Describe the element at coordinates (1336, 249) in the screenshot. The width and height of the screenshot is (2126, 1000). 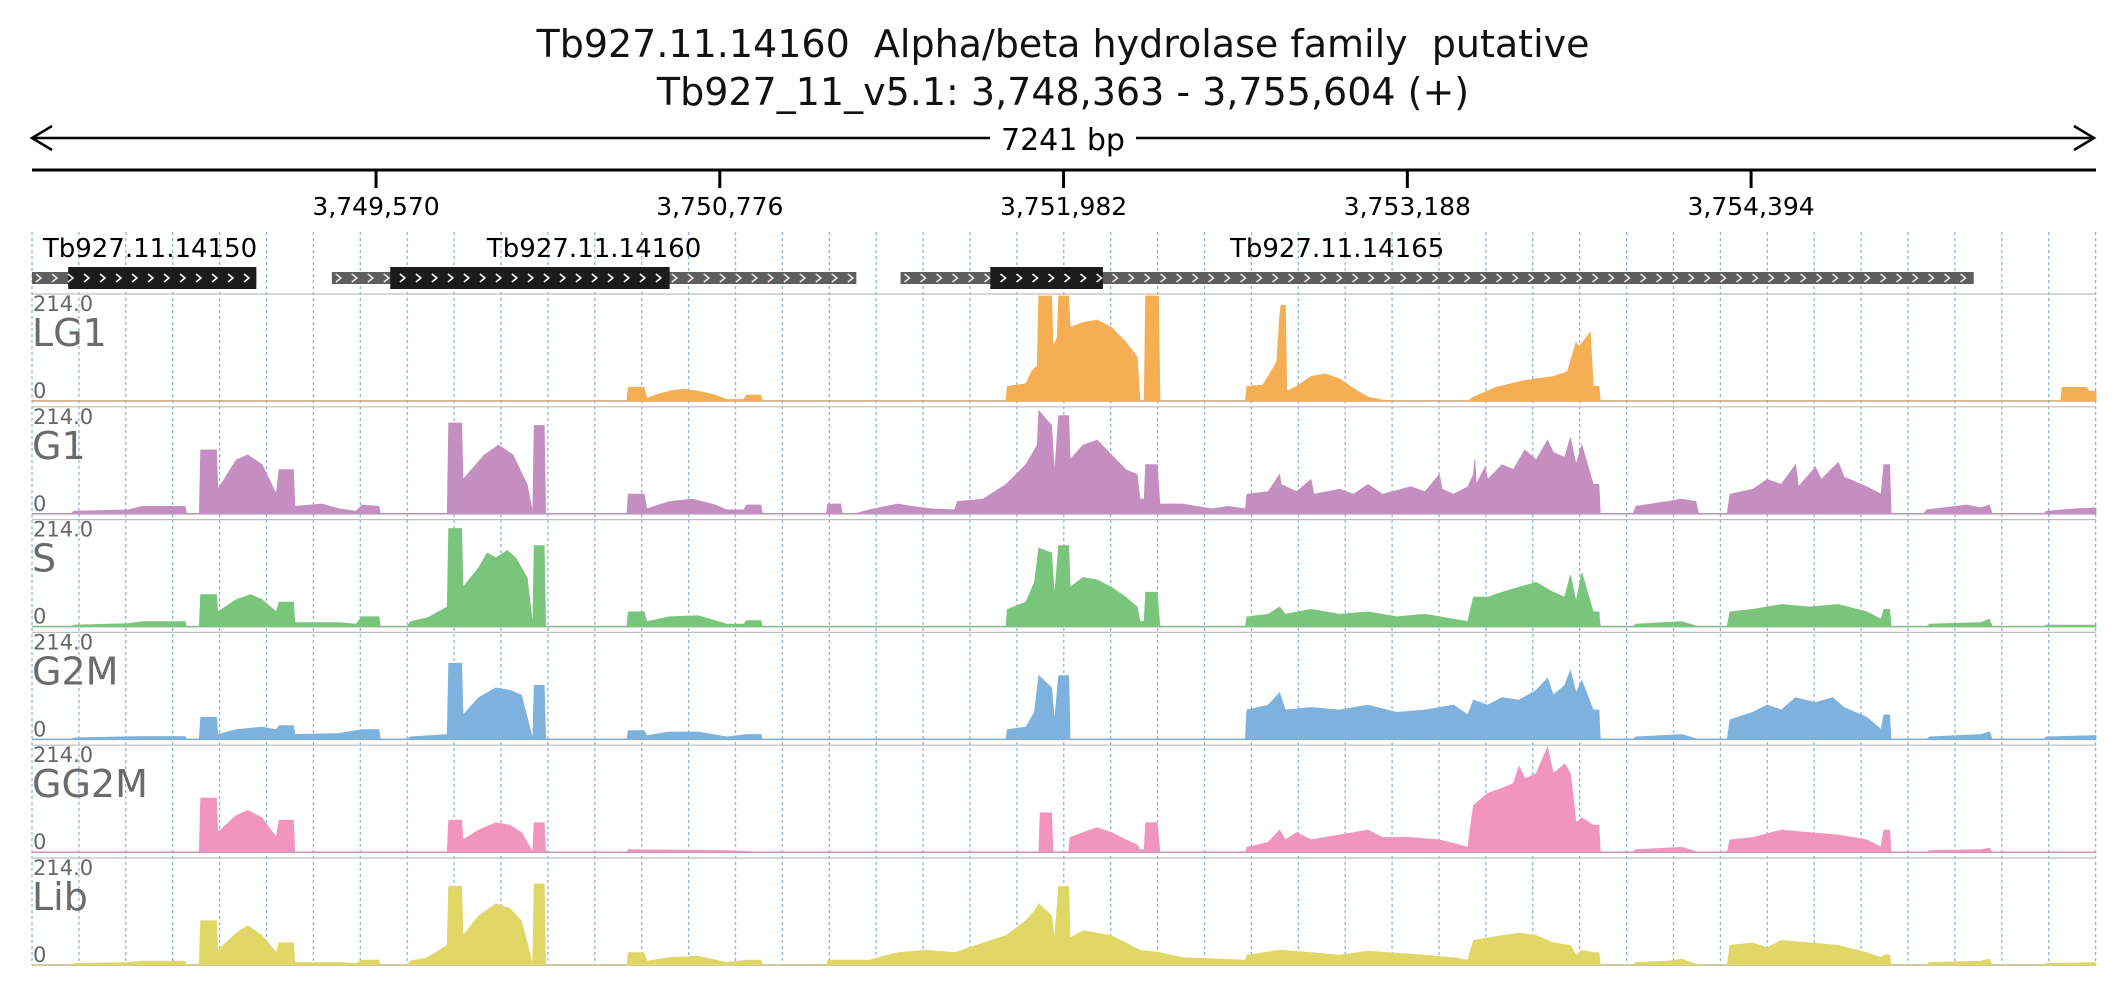
I see `gene-label: Tb927.11.14165` at that location.